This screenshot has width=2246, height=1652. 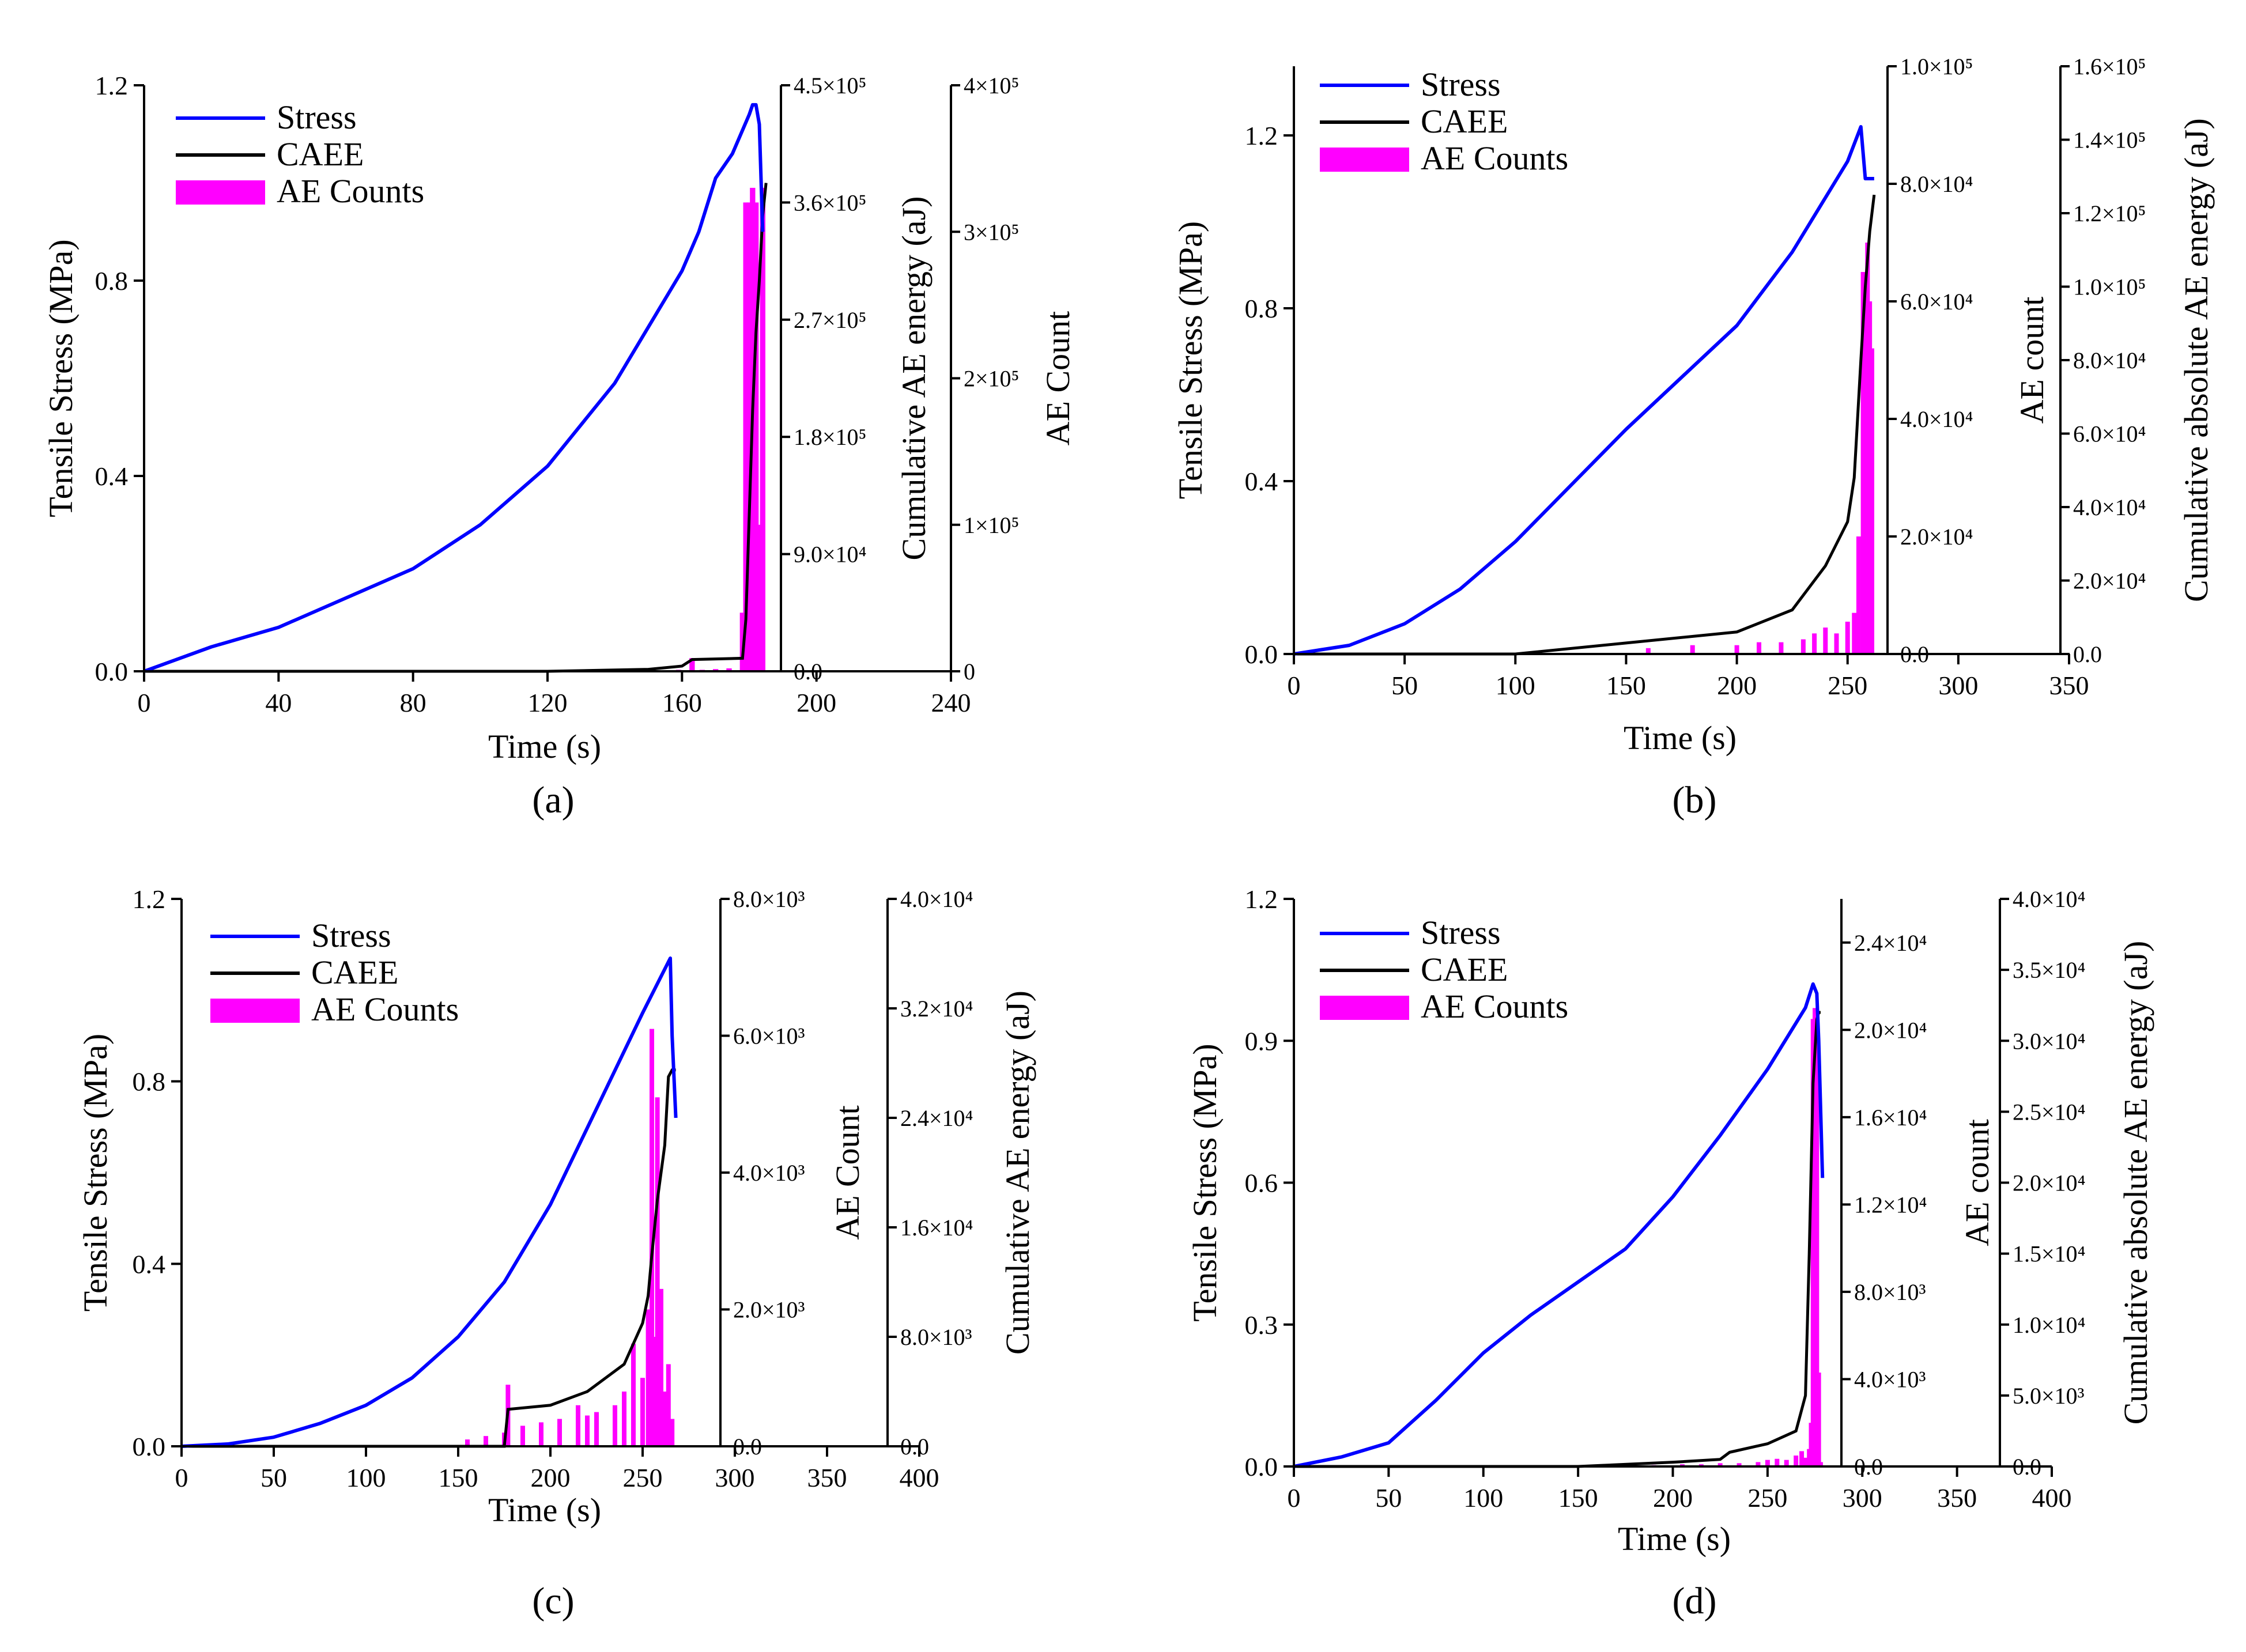 What do you see at coordinates (2109, 434) in the screenshot?
I see `y-right-tick-label: 6.0×10⁴` at bounding box center [2109, 434].